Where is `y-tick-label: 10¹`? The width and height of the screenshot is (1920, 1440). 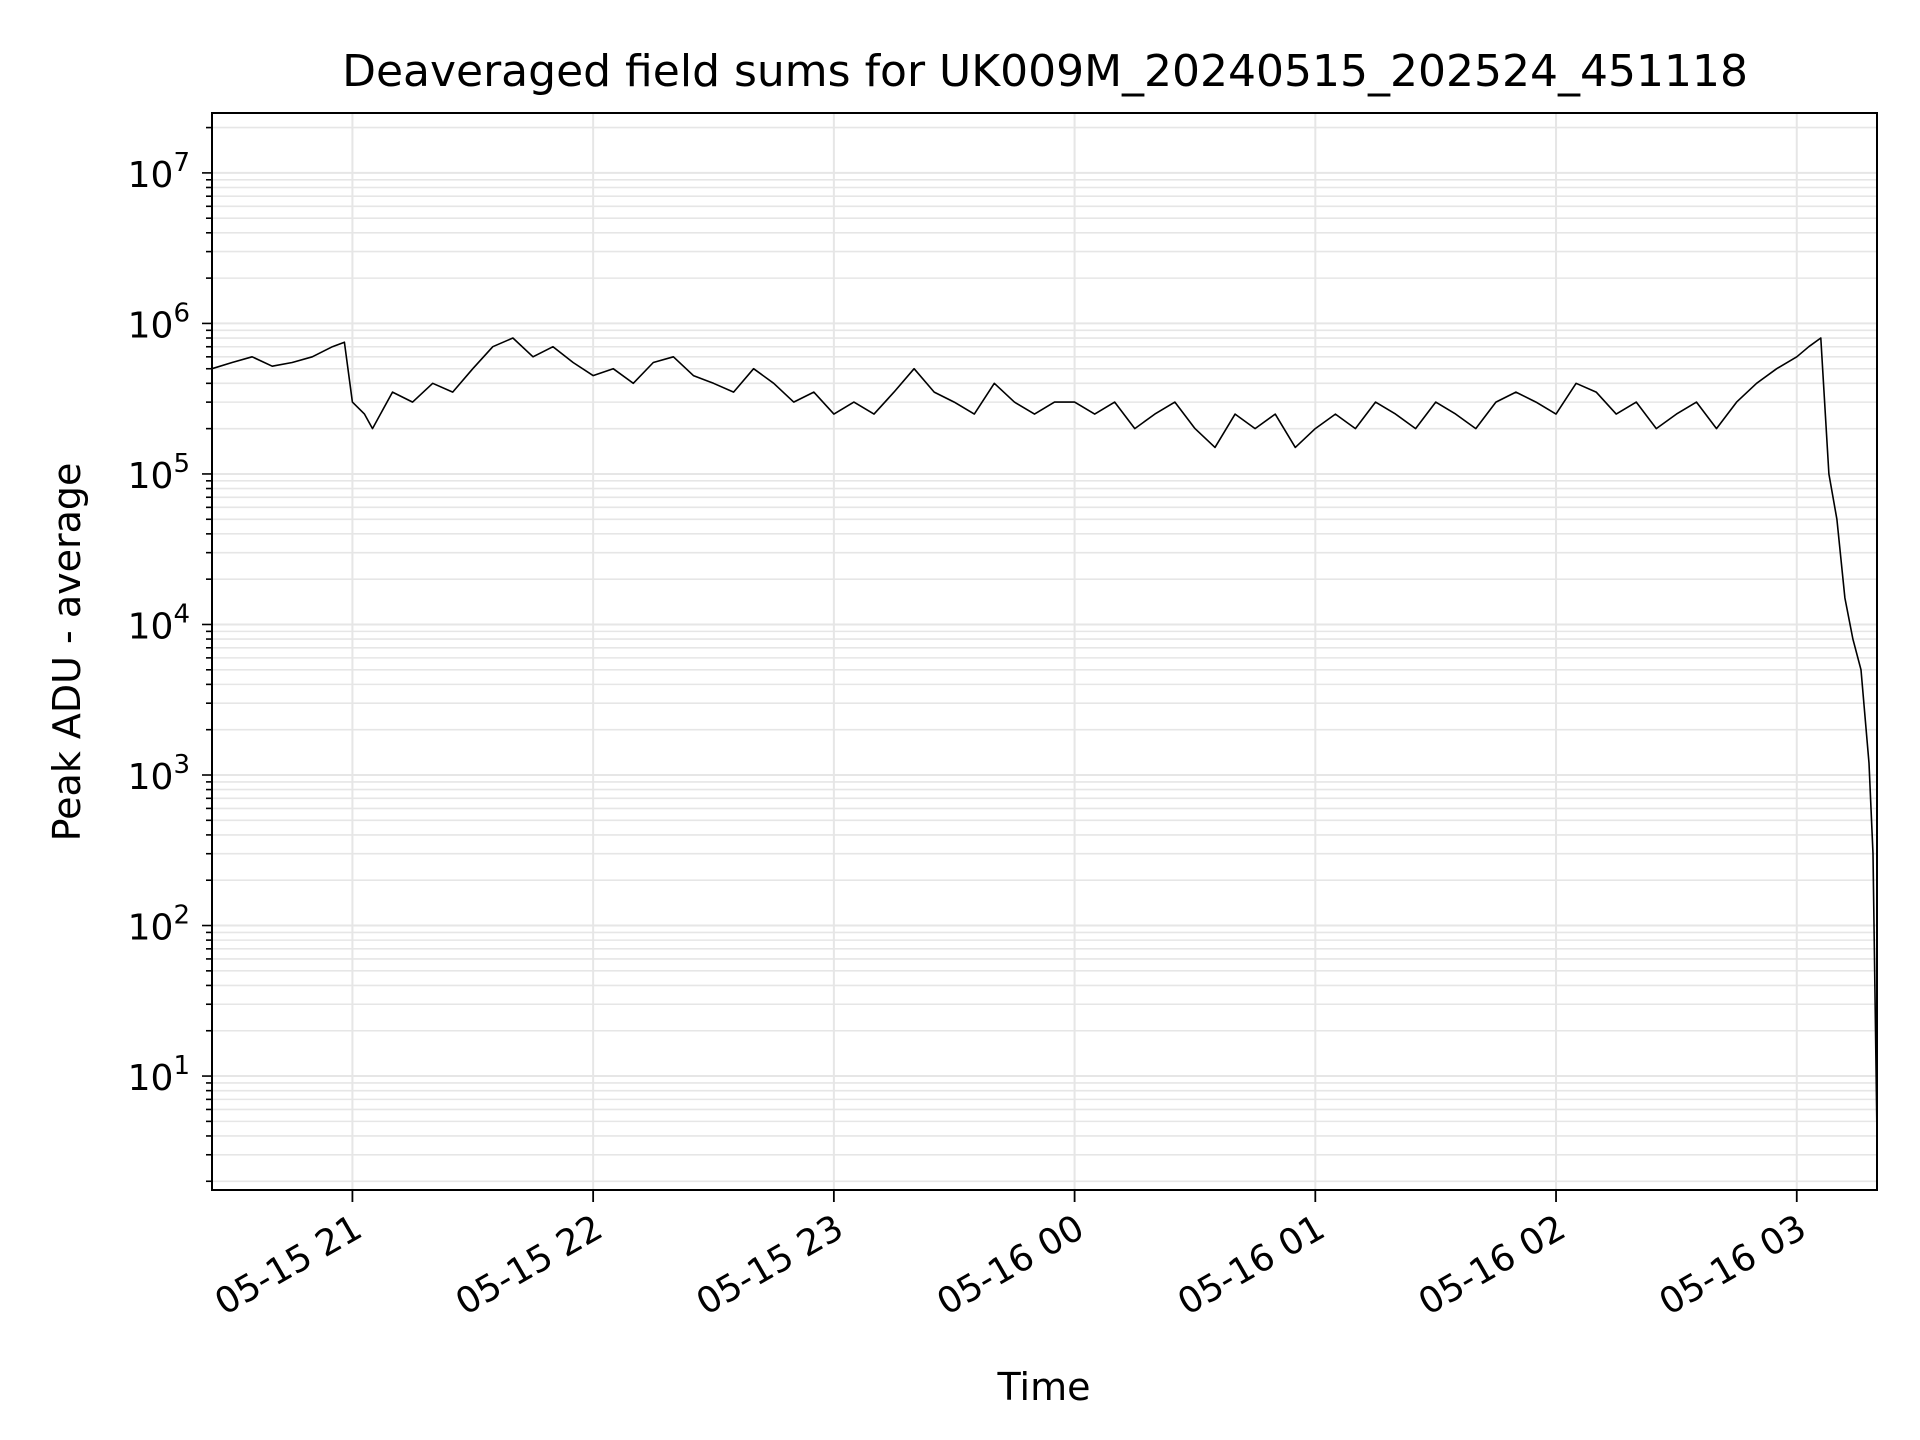
y-tick-label: 10¹ is located at coordinates (159, 1075).